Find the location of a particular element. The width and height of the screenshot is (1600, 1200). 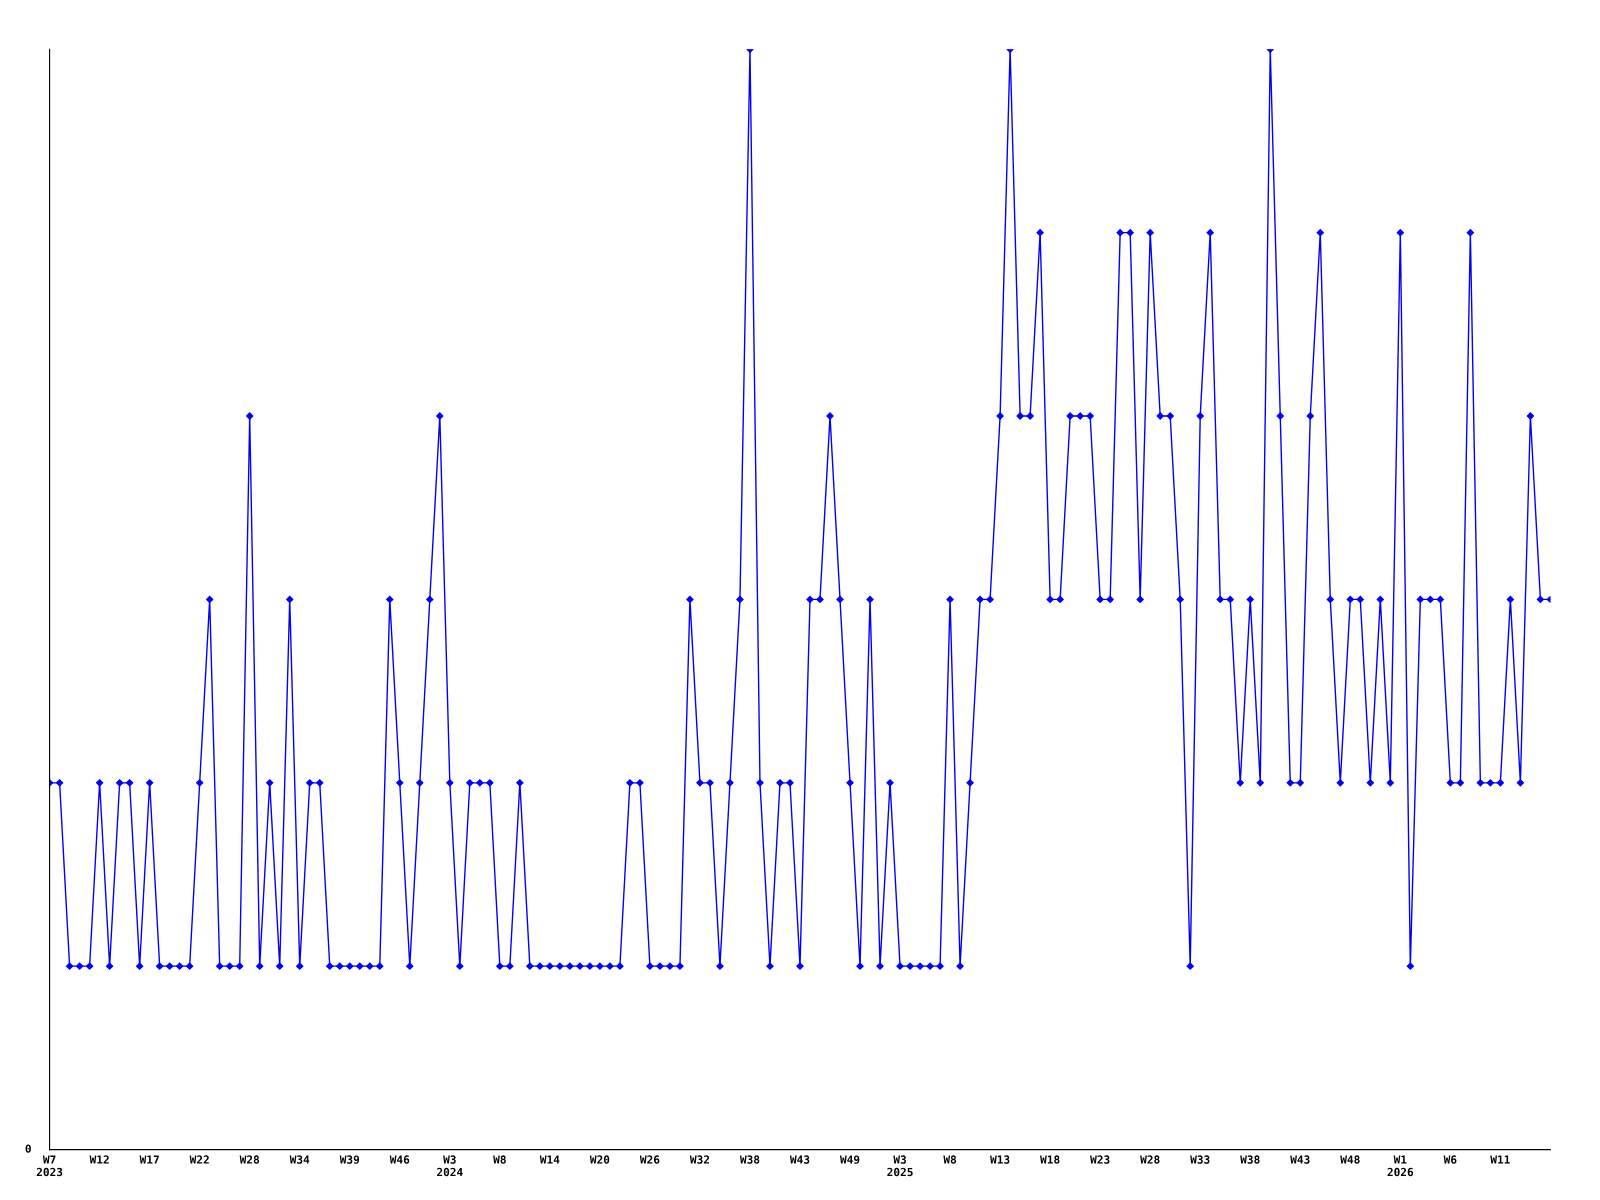

x-tick-label: W26 is located at coordinates (649, 1159).